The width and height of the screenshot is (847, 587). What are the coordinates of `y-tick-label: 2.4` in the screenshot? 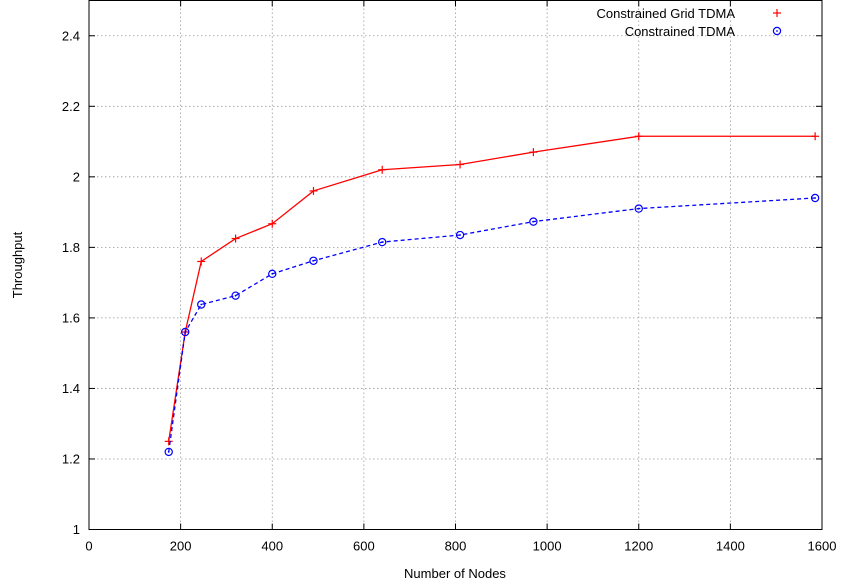 It's located at (71, 35).